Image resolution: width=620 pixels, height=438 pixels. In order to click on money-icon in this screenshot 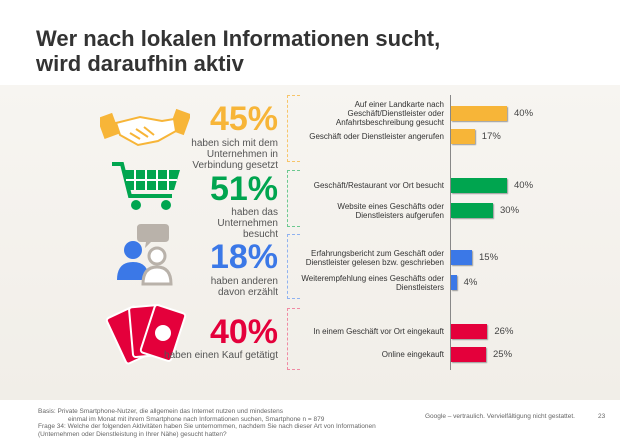, I will do `click(146, 334)`.